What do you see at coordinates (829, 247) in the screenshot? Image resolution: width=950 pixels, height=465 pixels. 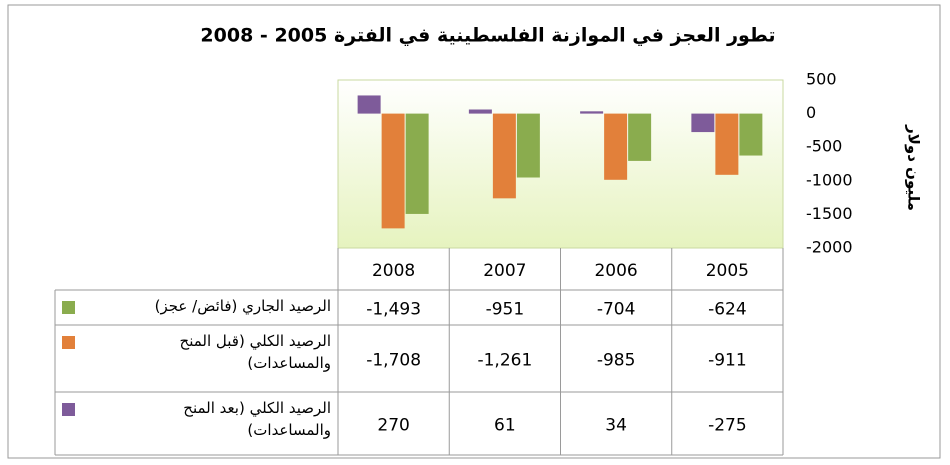 I see `y-tick-label: -2000` at bounding box center [829, 247].